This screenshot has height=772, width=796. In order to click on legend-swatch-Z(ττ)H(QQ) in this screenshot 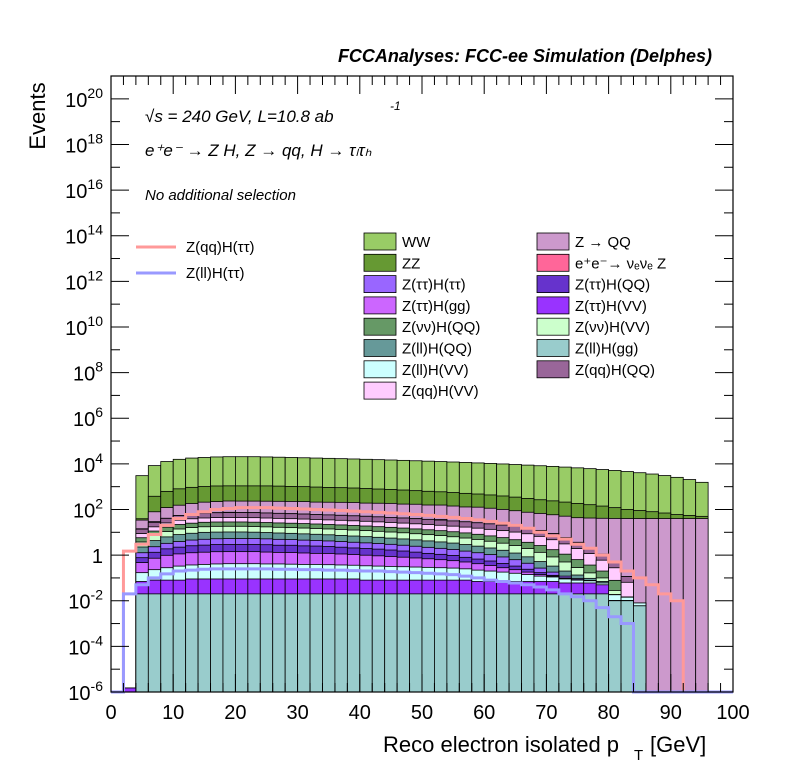, I will do `click(553, 284)`.